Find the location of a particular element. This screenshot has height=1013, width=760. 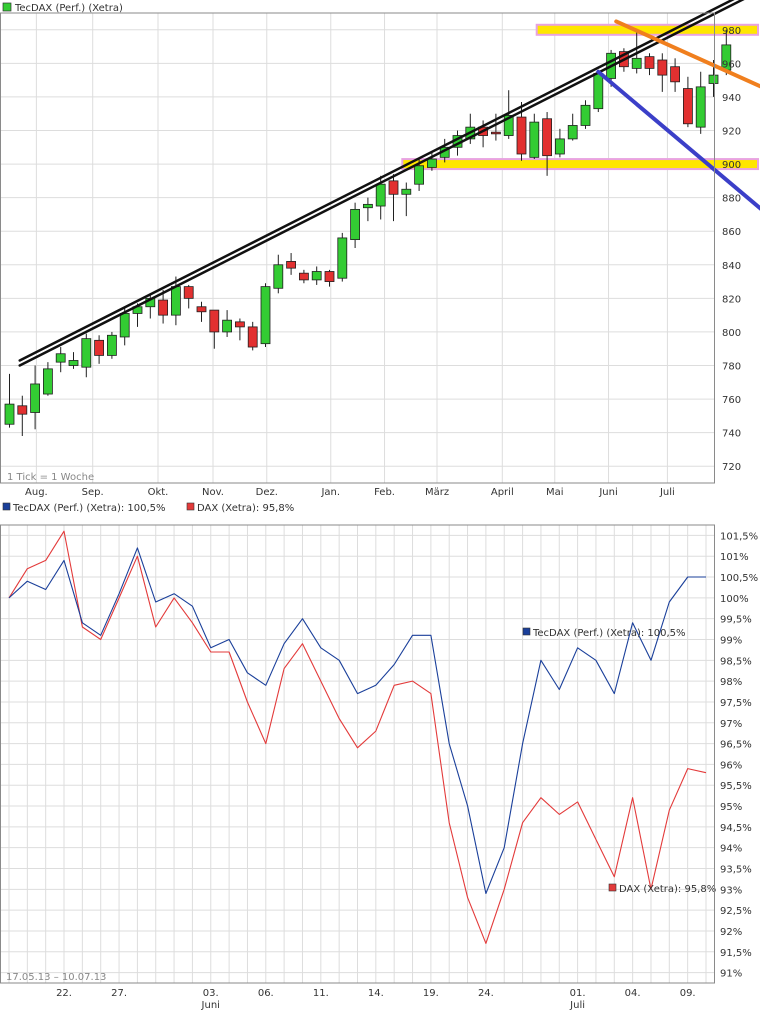

lower-x-month: Juli is located at coordinates (577, 1005).